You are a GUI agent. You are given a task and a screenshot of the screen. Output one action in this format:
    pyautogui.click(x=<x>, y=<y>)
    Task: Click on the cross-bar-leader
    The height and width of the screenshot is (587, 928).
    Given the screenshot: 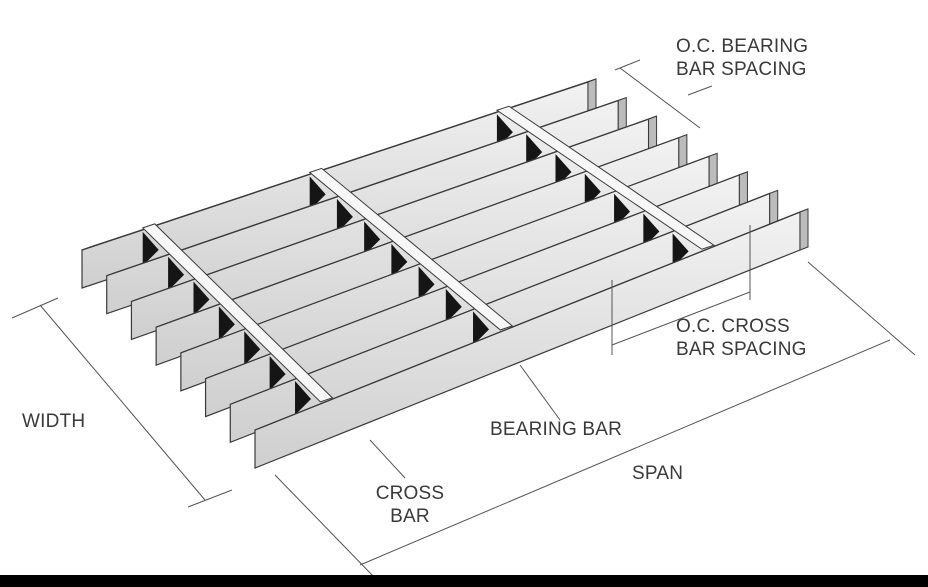 What is the action you would take?
    pyautogui.click(x=387, y=459)
    